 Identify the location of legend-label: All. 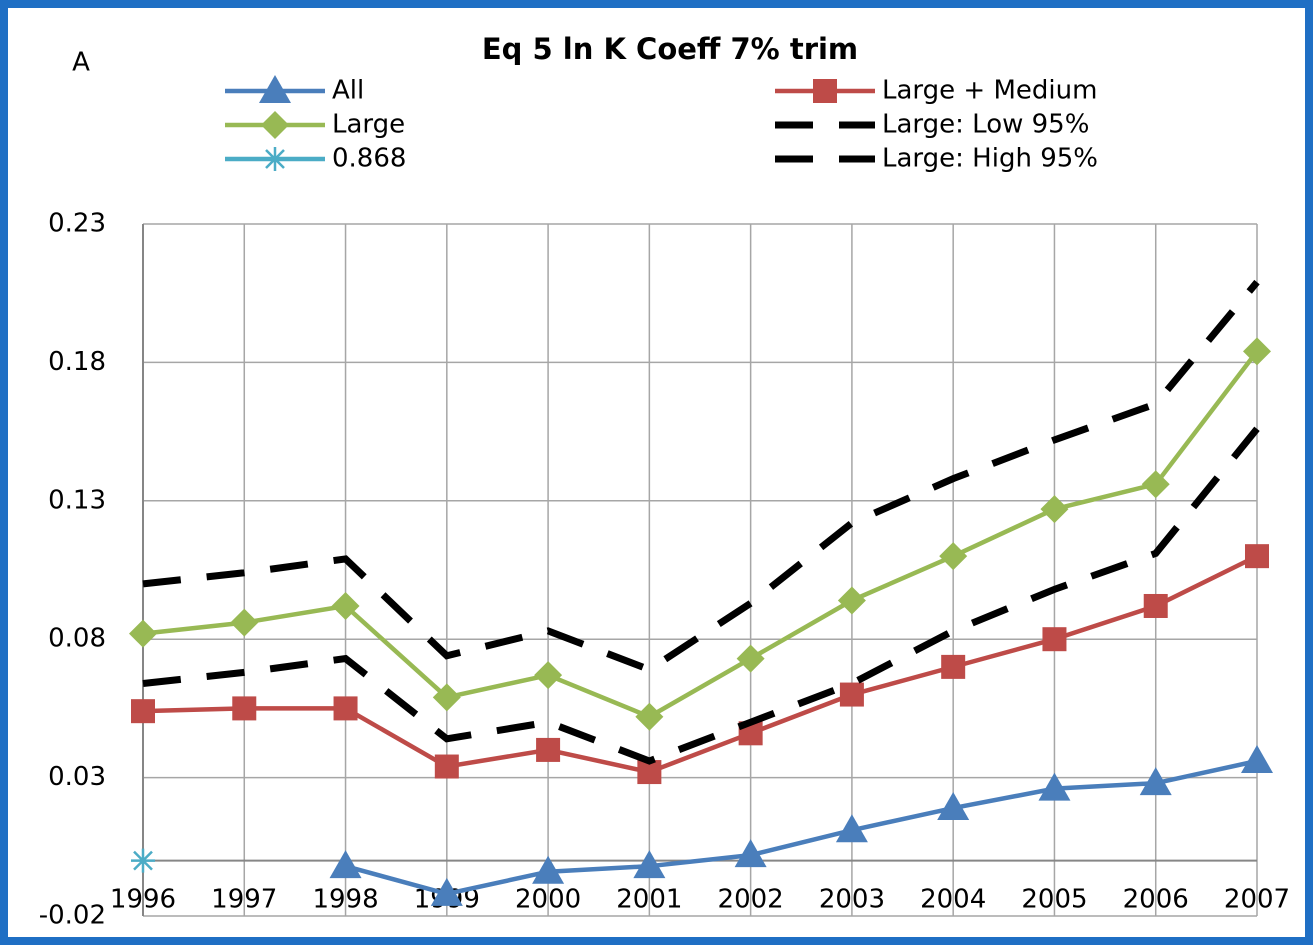
(348, 91).